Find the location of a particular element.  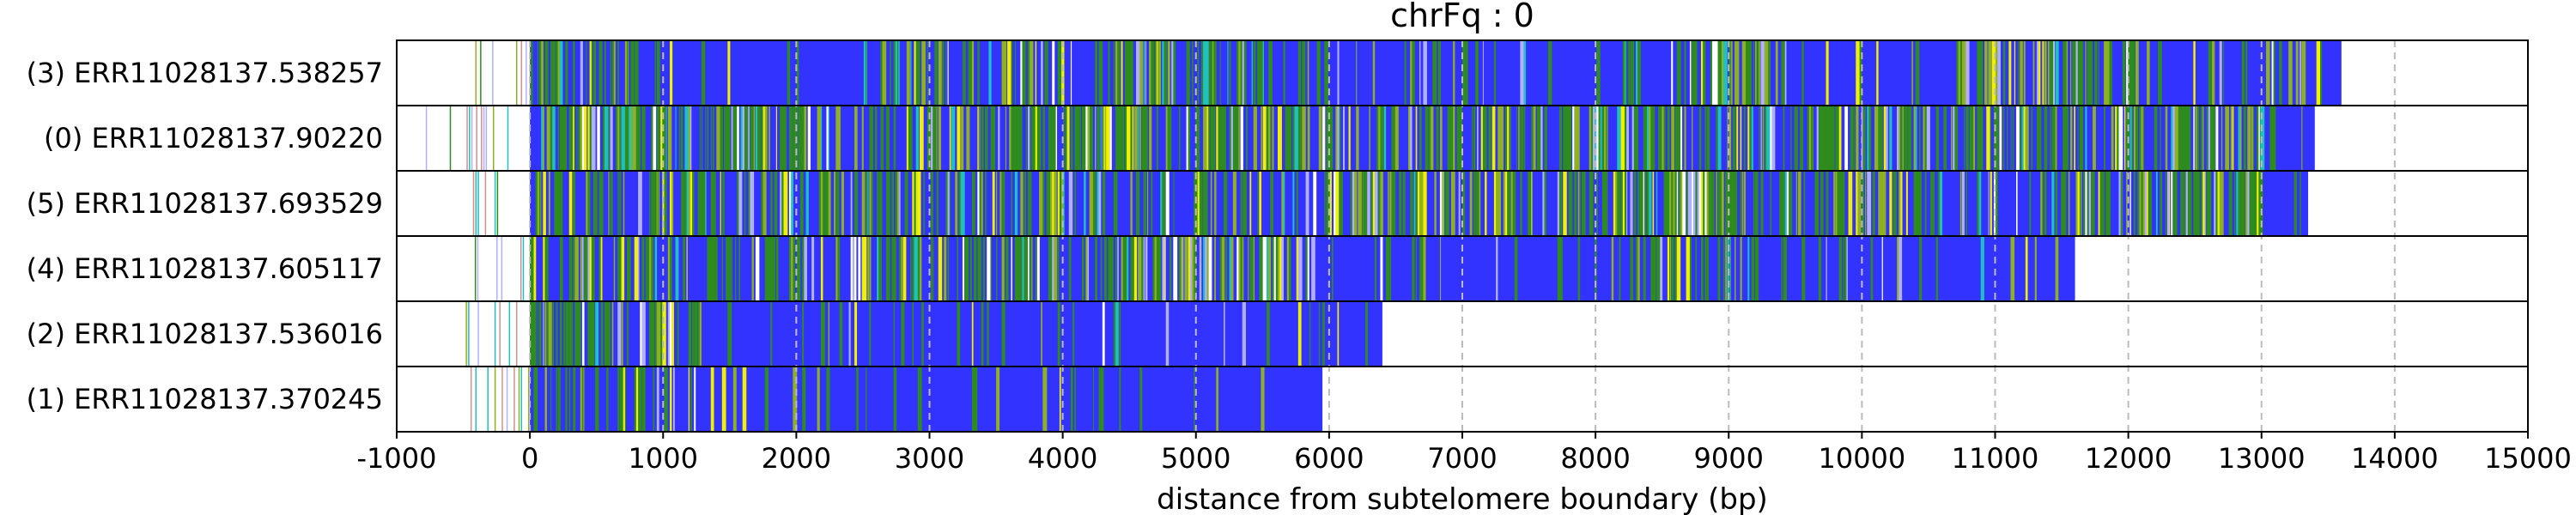

chart-title: chrFq : 0 is located at coordinates (1462, 17).